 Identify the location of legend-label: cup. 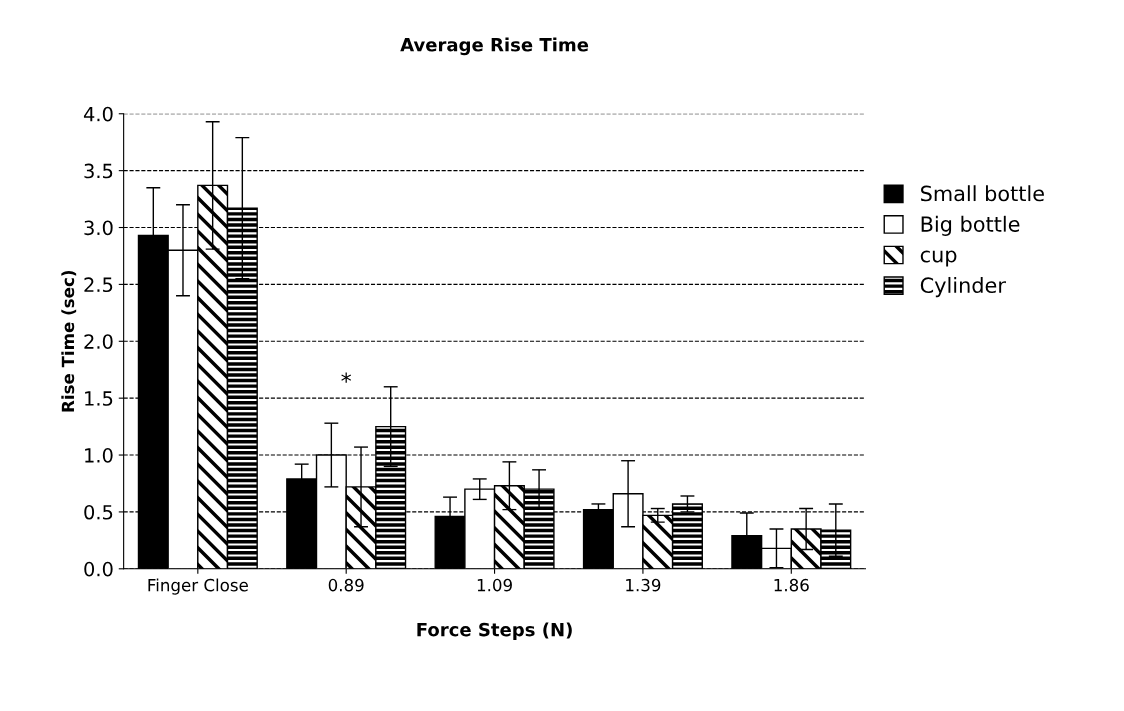
(938, 258).